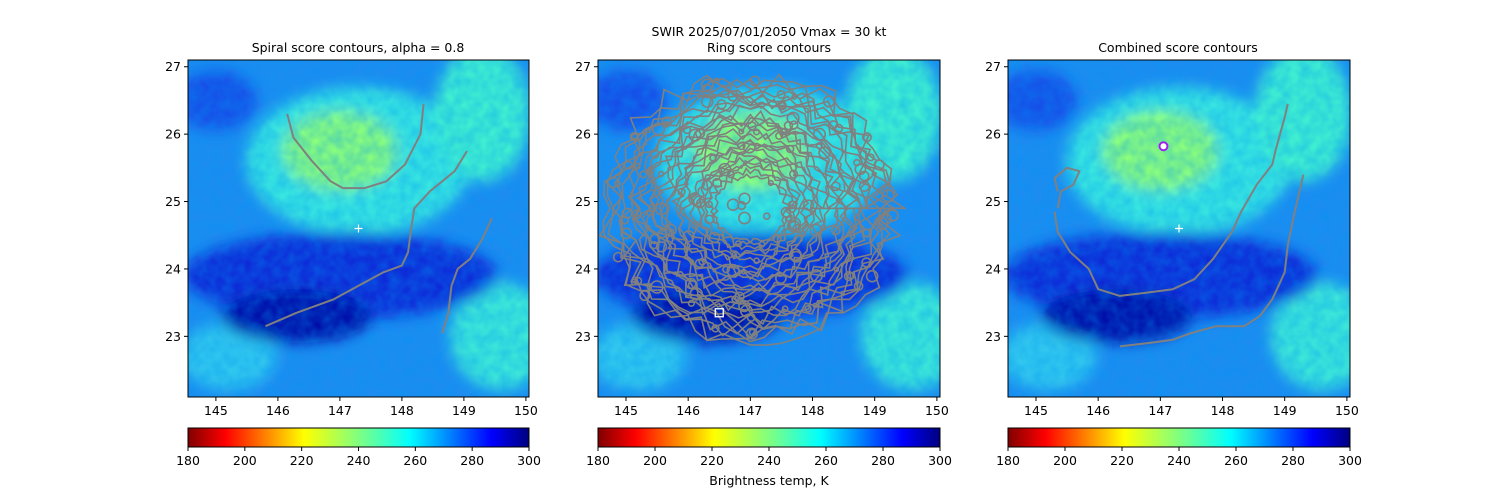  What do you see at coordinates (415, 460) in the screenshot?
I see `colorbar-tick-label: 260` at bounding box center [415, 460].